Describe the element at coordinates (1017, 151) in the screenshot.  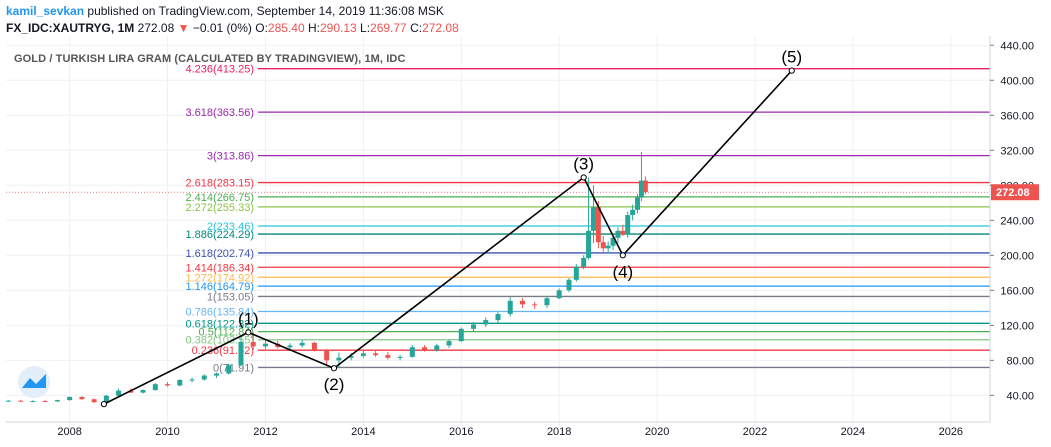
I see `y-tick-label: 320.00` at that location.